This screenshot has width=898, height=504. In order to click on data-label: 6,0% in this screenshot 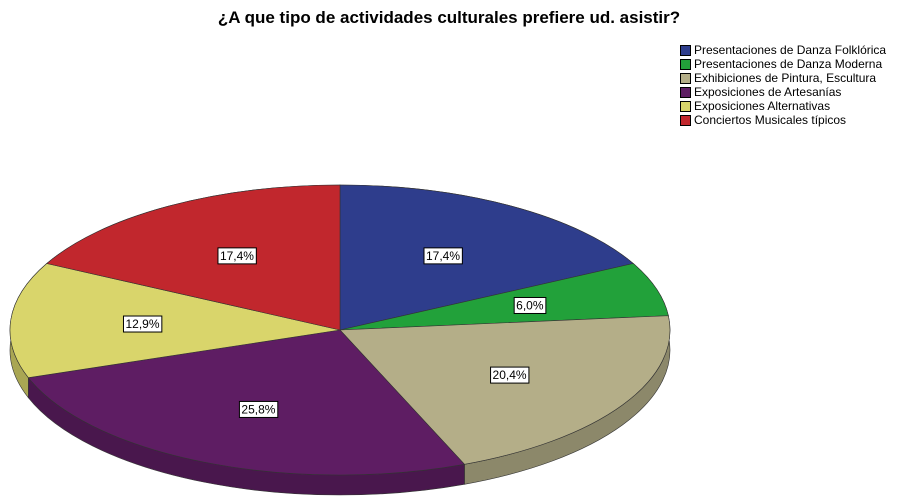, I will do `click(530, 305)`.